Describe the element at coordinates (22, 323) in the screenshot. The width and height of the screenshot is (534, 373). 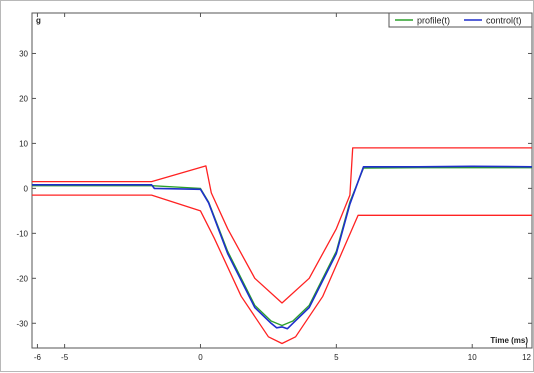
I see `y-tick-label: -30` at that location.